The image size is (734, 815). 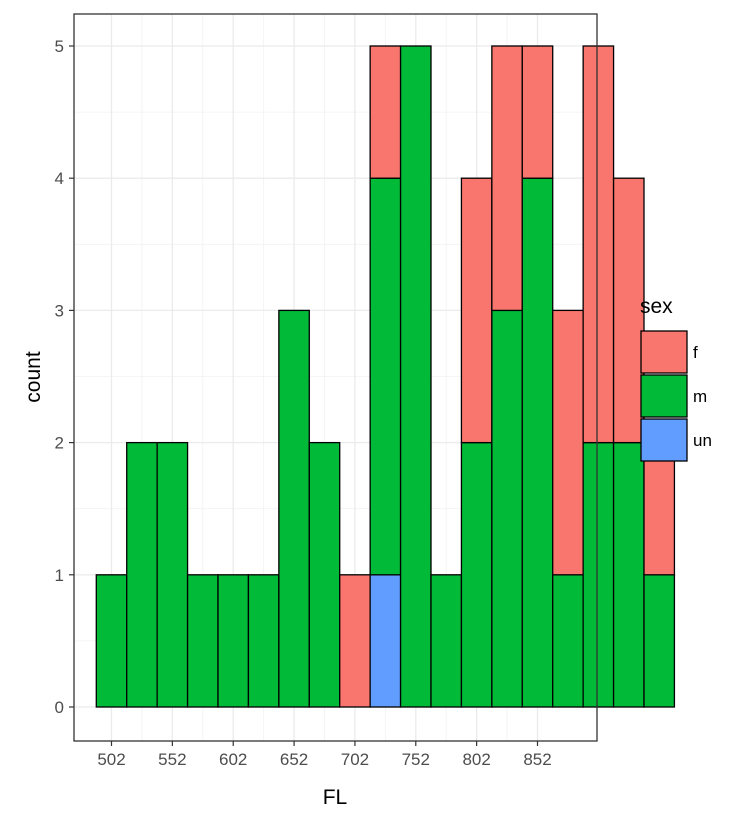 I want to click on y-tick-label: 5, so click(x=59, y=46).